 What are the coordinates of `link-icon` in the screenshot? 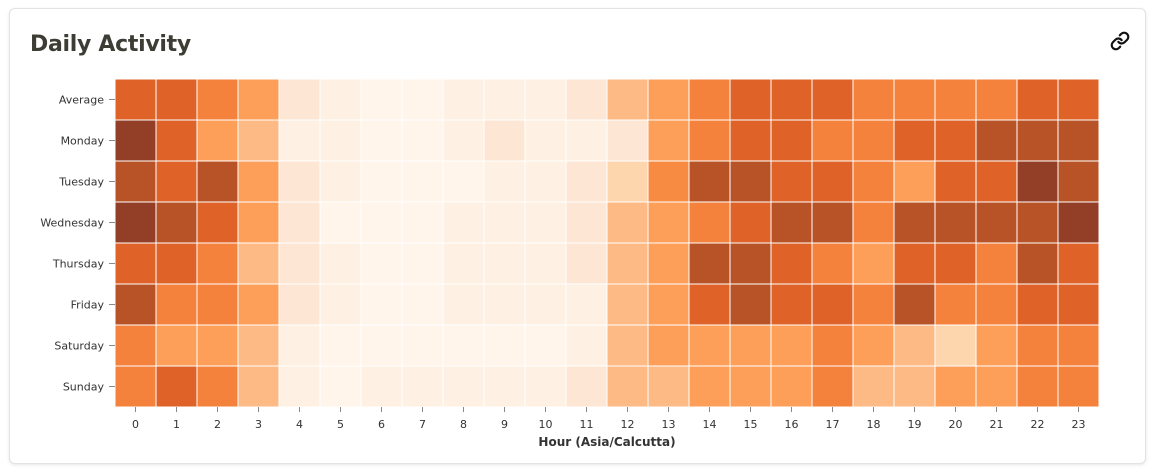 It's located at (1120, 41).